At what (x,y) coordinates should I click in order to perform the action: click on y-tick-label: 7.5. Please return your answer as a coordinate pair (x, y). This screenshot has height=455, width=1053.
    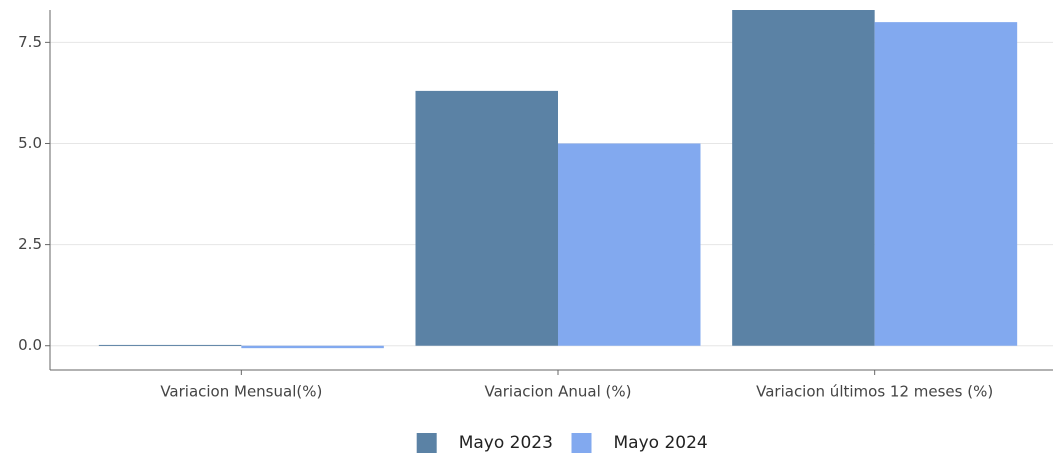
    Looking at the image, I should click on (30, 42).